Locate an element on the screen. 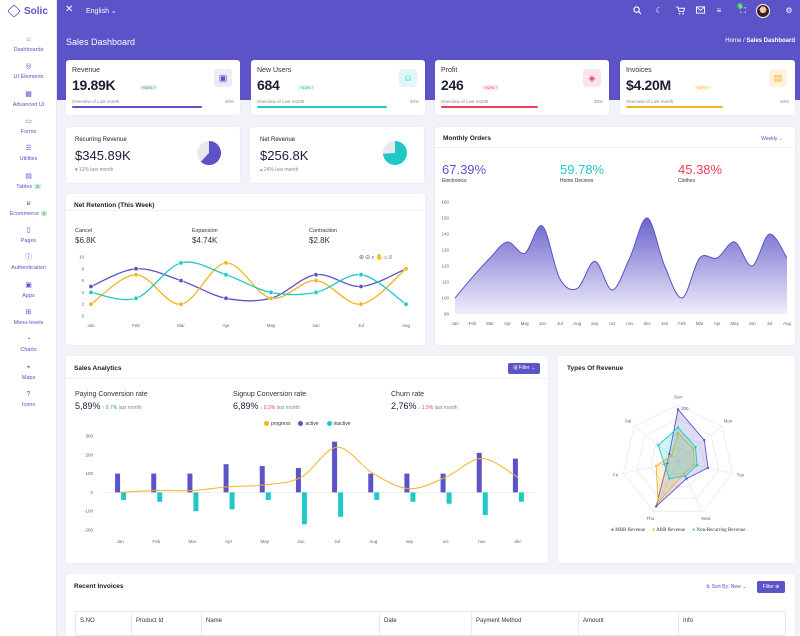 The image size is (800, 636). period-dropdown: Weekly ⌄ is located at coordinates (772, 139).